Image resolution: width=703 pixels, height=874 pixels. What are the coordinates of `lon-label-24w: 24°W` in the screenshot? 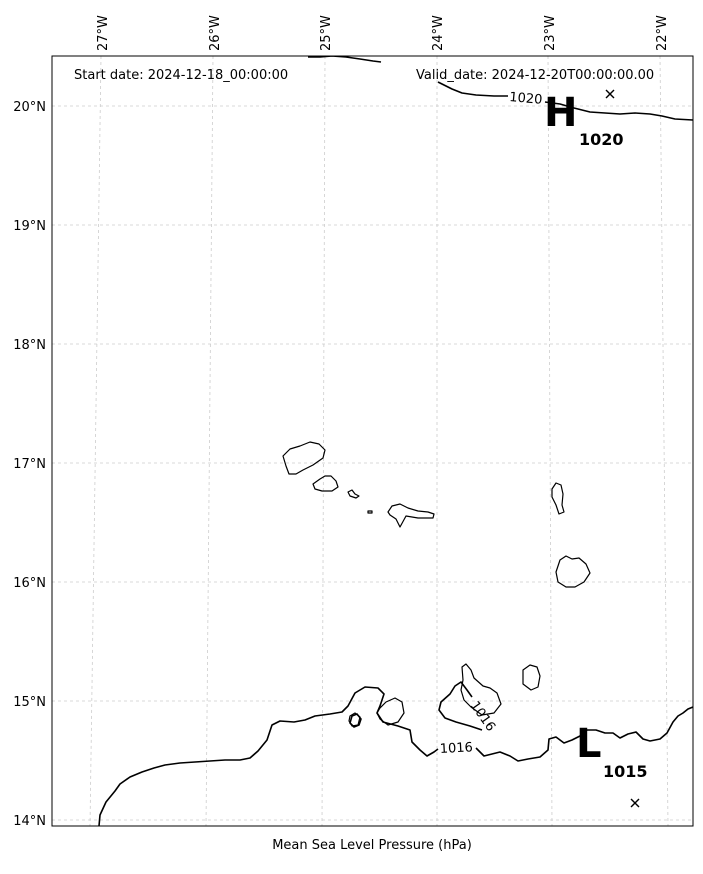 It's located at (438, 33).